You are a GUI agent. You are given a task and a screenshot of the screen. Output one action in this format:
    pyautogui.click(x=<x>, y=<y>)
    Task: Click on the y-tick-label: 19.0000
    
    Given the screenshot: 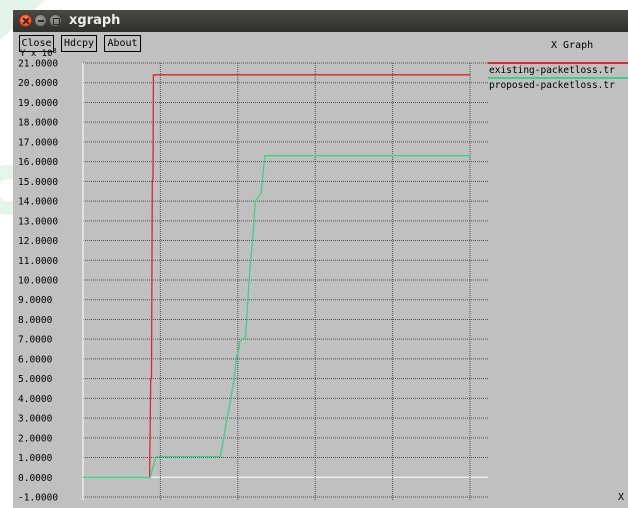 What is the action you would take?
    pyautogui.click(x=38, y=103)
    